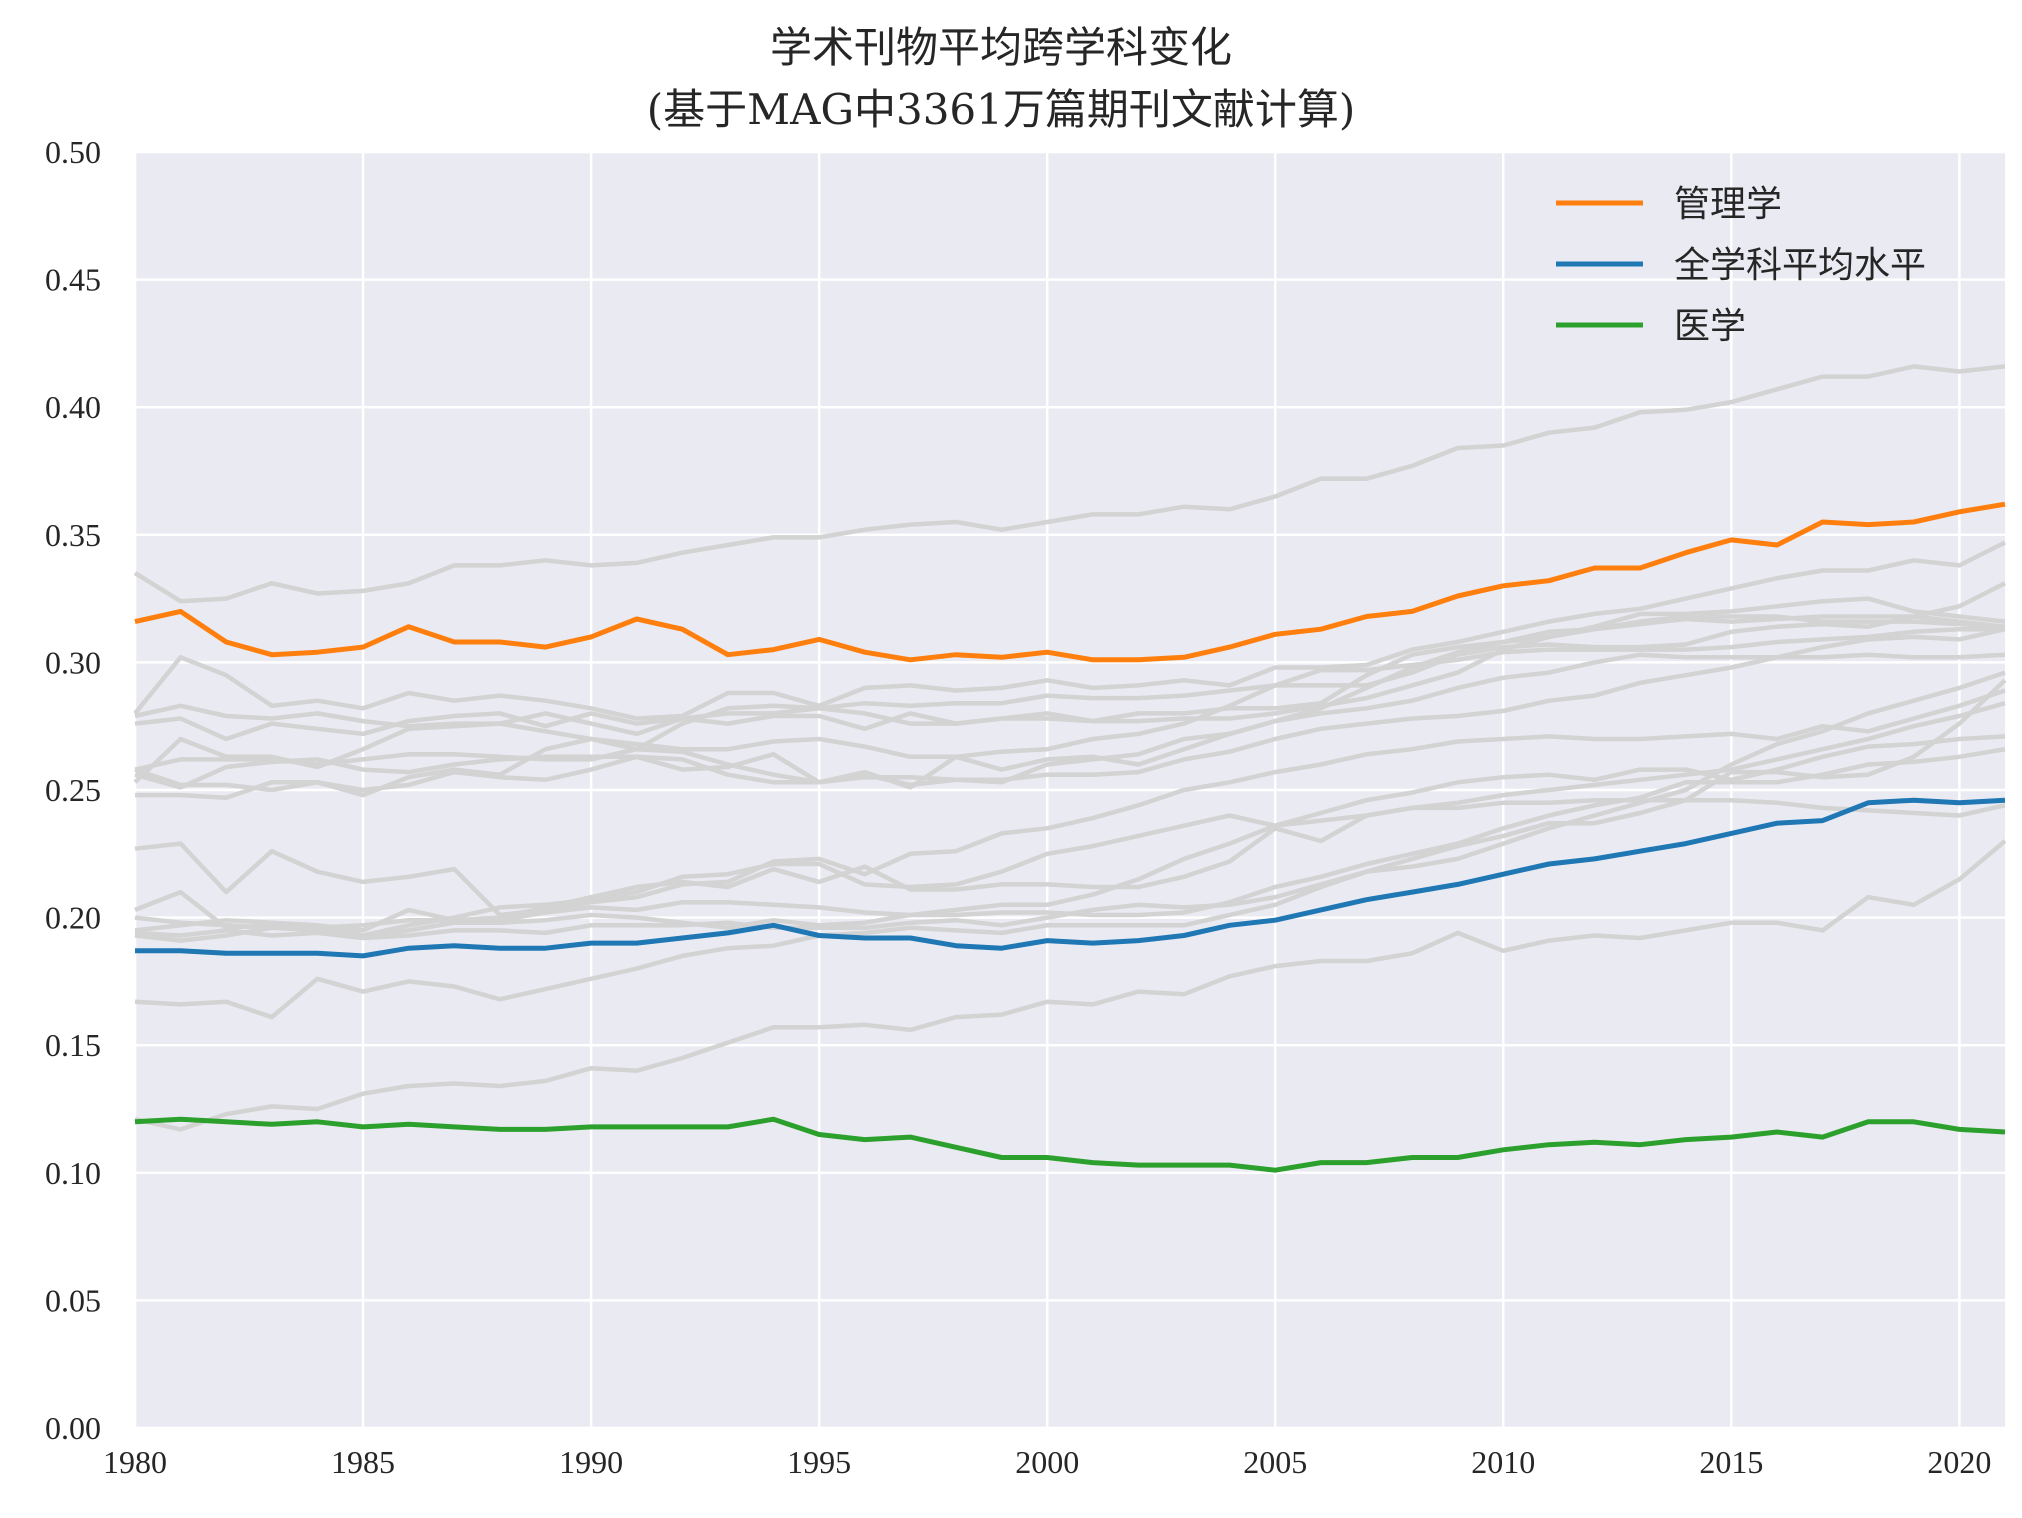  I want to click on chart-subtitle: (基于MAG中3361万篇期刊文献计算), so click(1001, 109).